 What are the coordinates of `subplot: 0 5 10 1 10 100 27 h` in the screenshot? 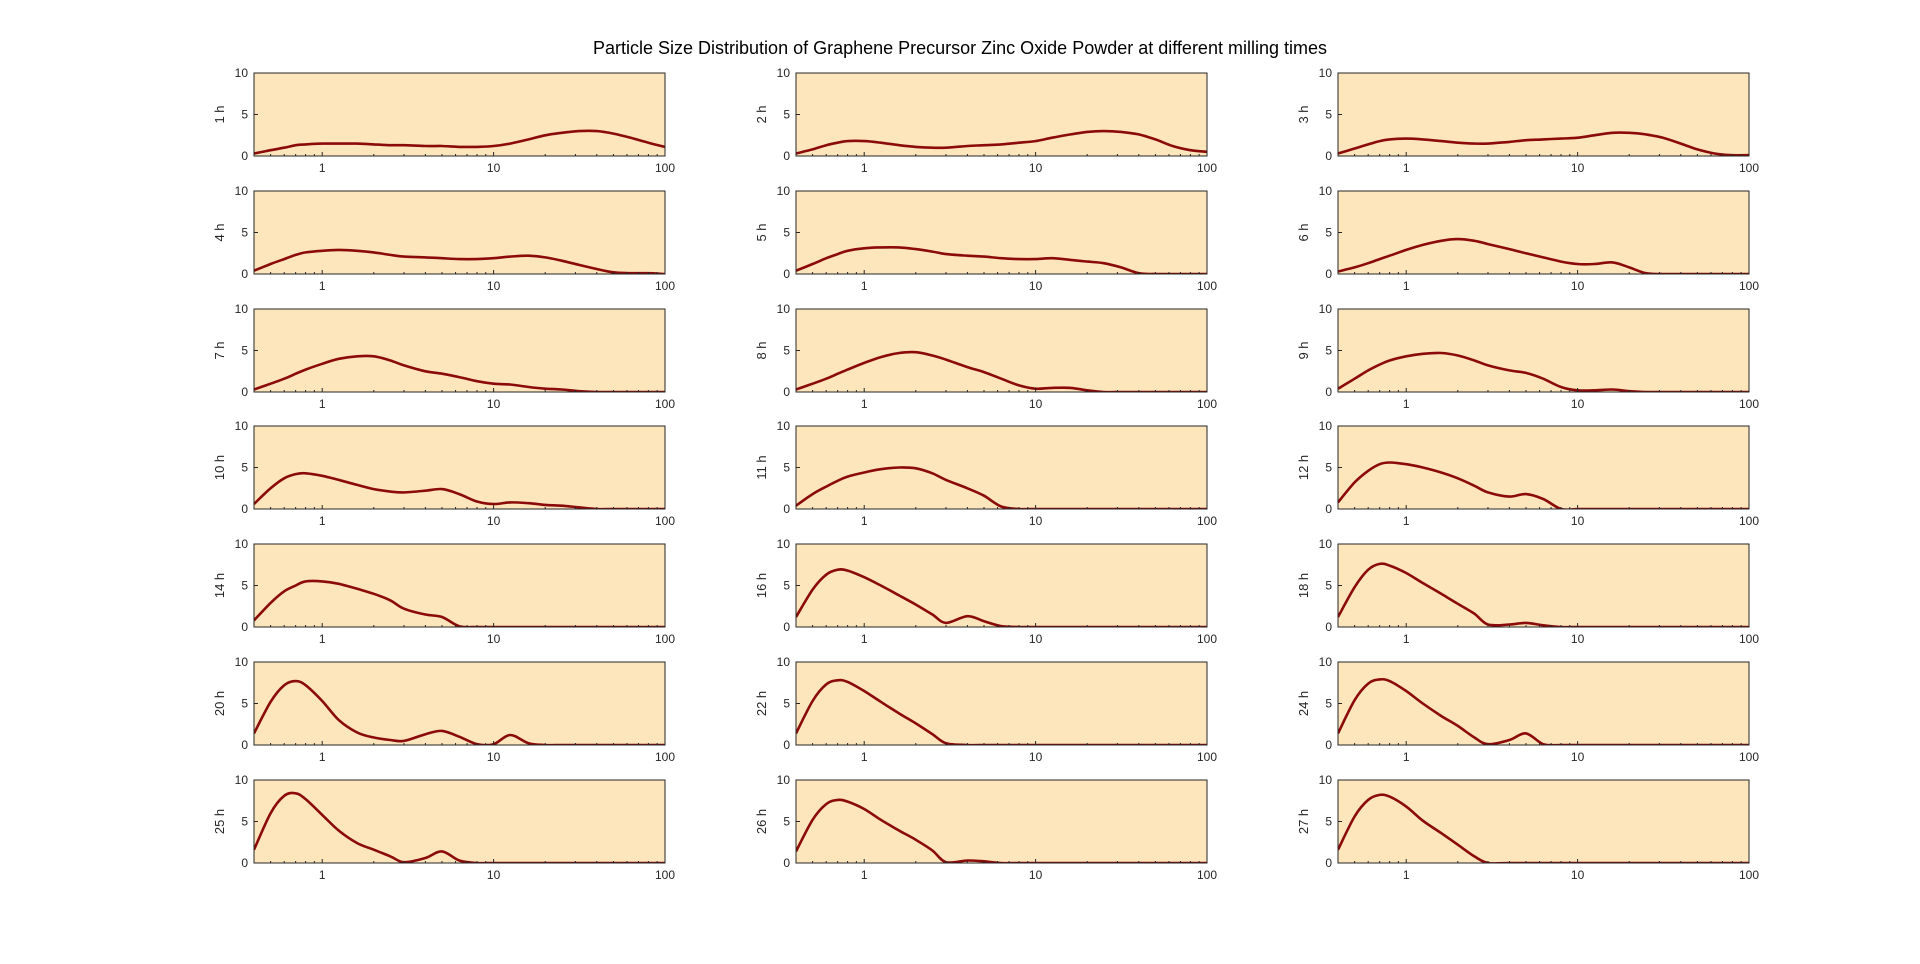 It's located at (1527, 827).